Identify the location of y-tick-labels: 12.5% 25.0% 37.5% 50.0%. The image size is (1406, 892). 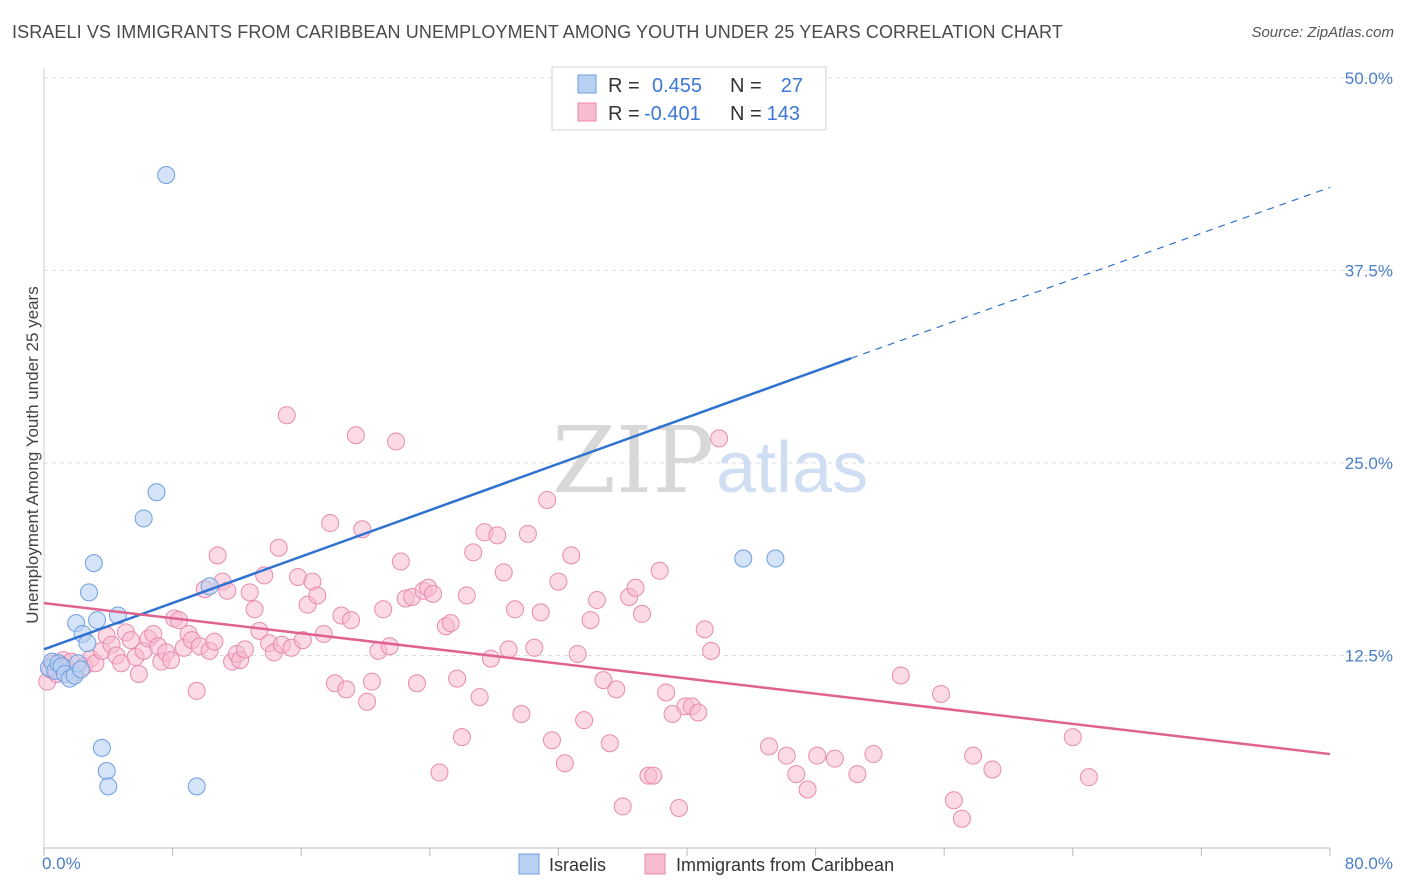
(1369, 367).